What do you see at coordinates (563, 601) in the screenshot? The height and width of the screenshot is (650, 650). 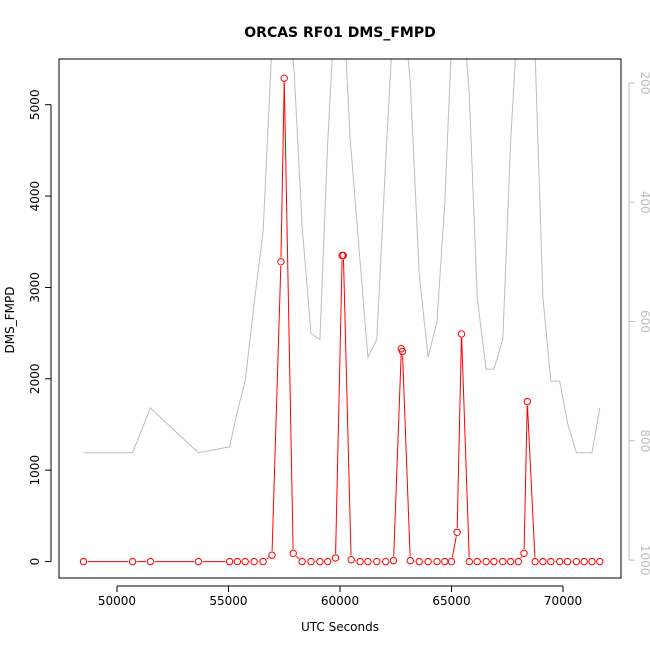 I see `x-tick-label: 70000` at bounding box center [563, 601].